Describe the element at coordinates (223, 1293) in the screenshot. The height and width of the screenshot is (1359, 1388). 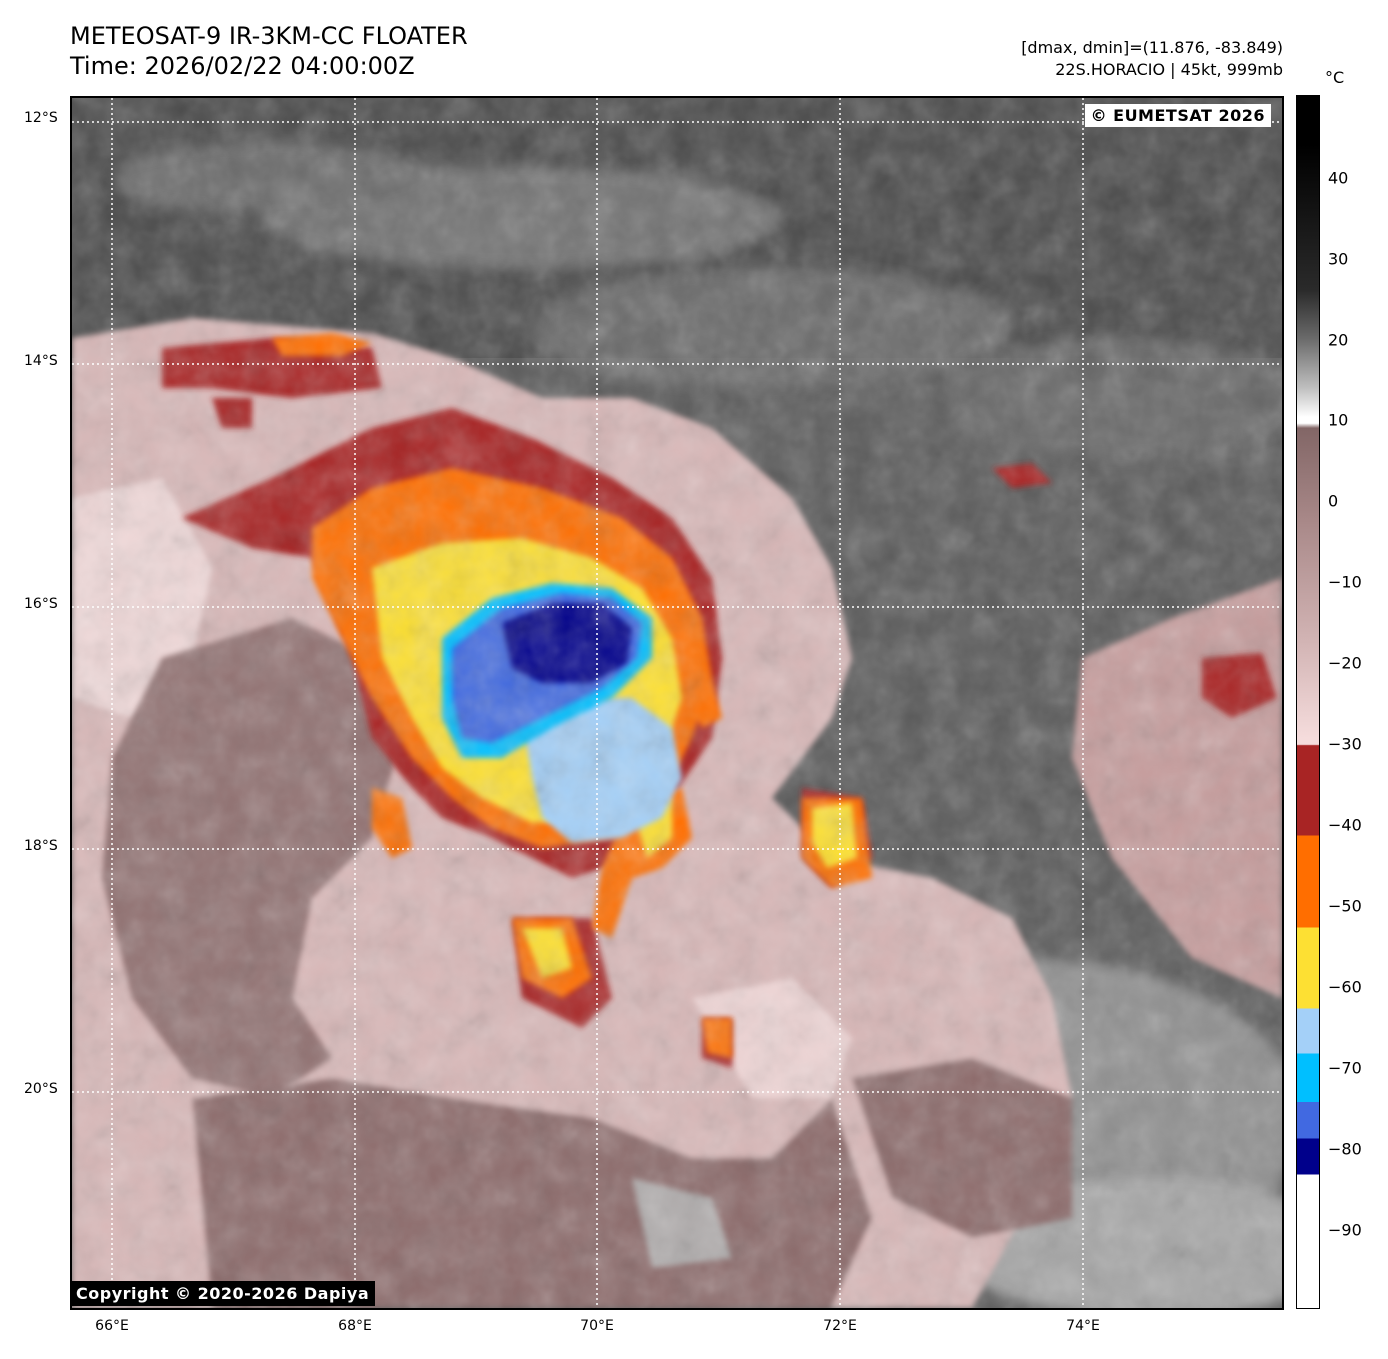
I see `copyright-watermark: Copyright © 2020-2026 Dapiya` at that location.